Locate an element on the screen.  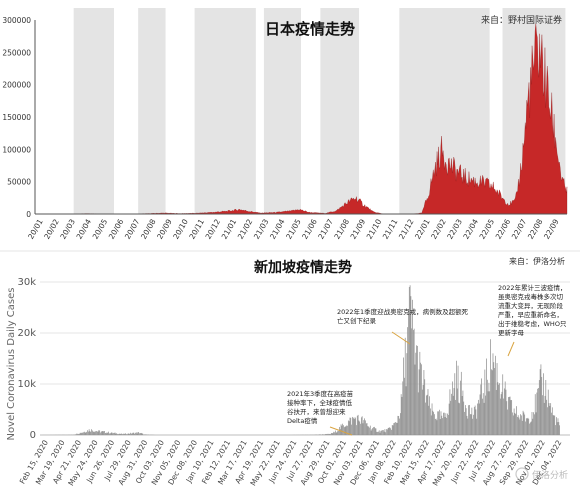
svg-text: 出于维稳考虑，WHO只 is located at coordinates (532, 323).